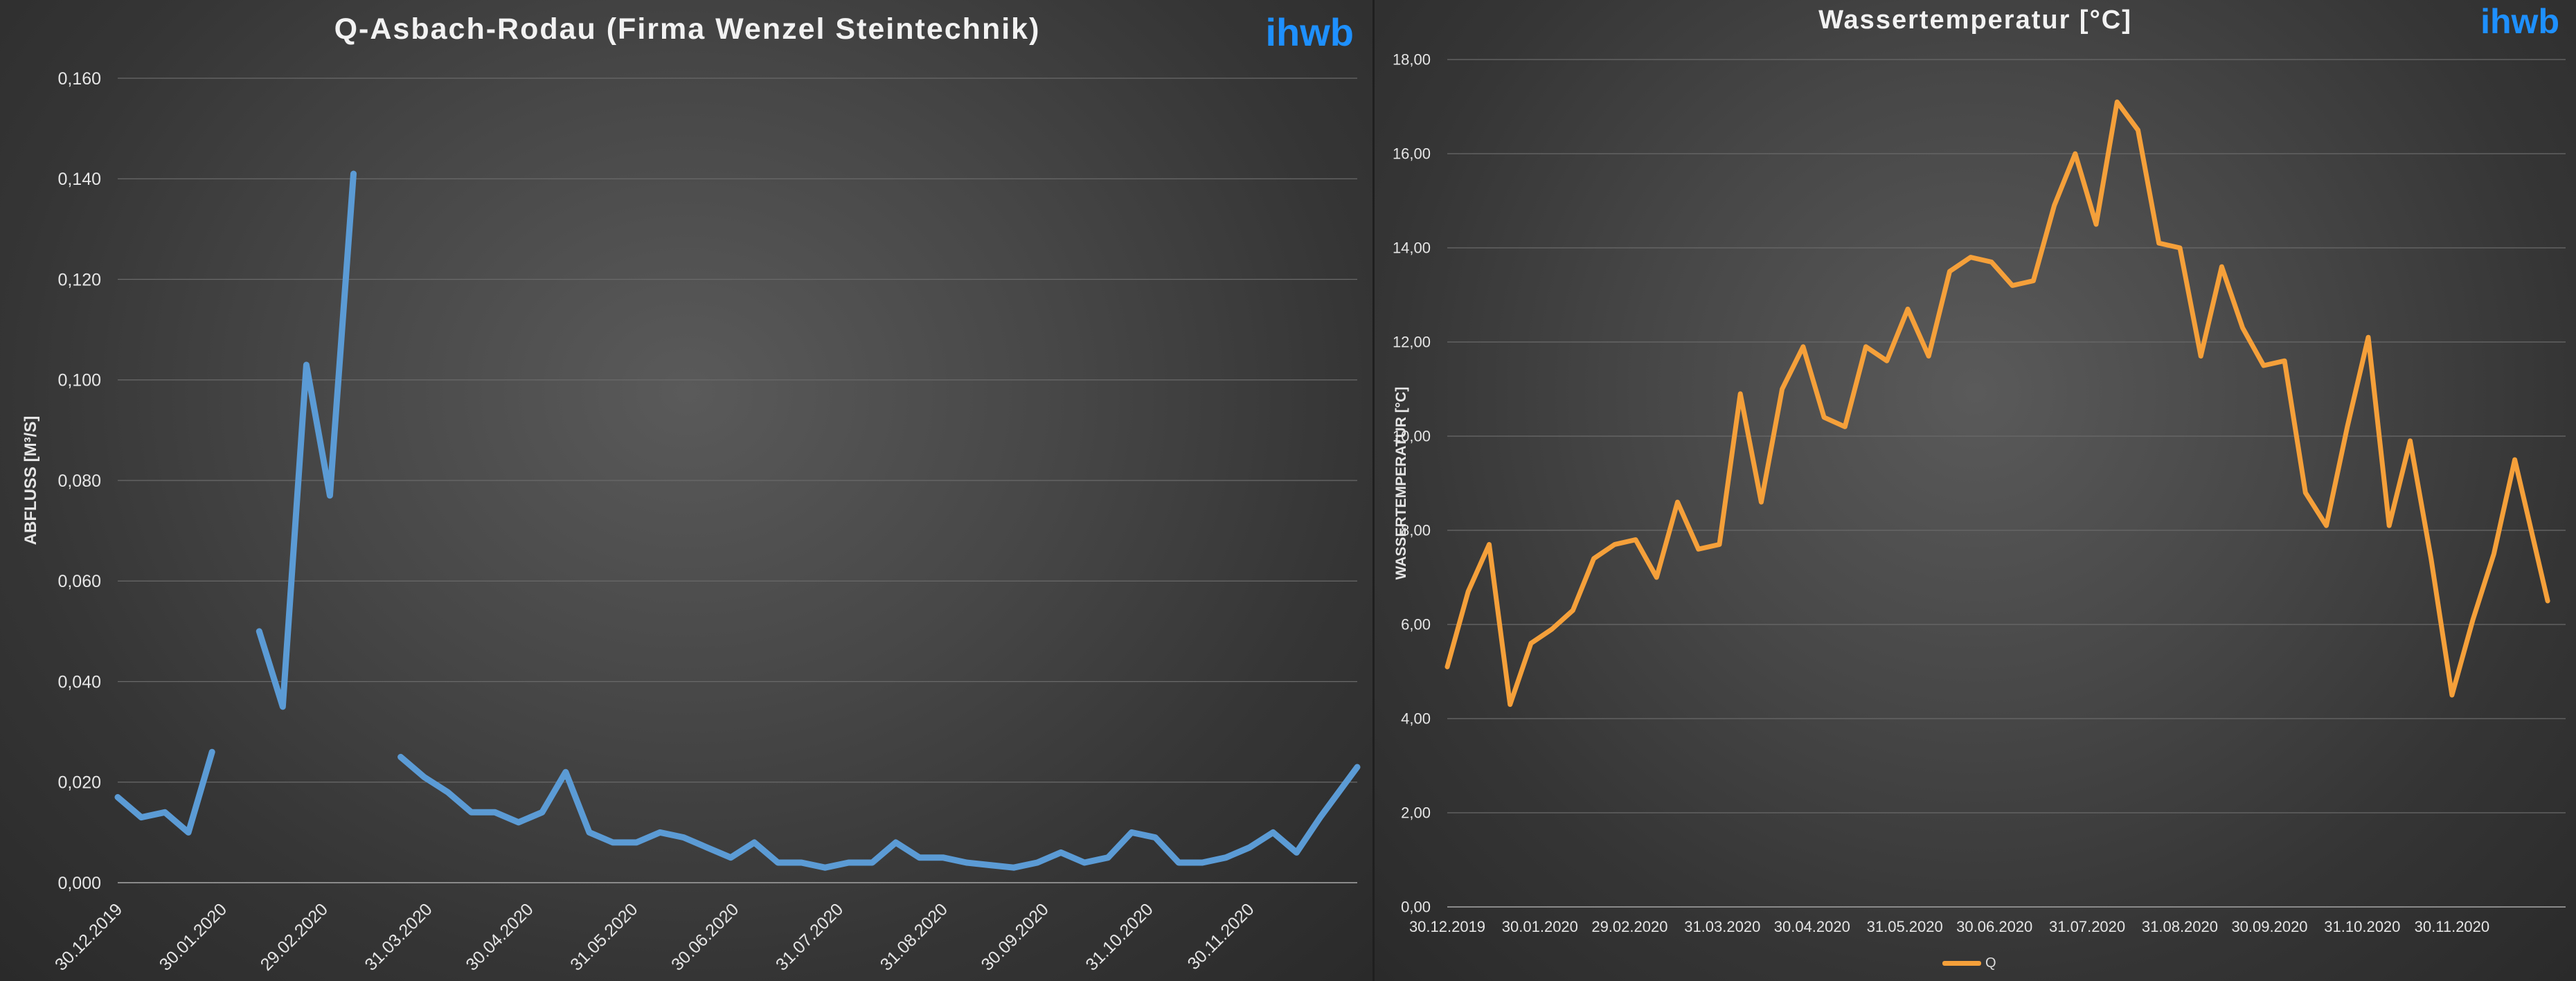 This screenshot has height=981, width=2576. Describe the element at coordinates (79, 783) in the screenshot. I see `y-tick-label: 0,020` at that location.